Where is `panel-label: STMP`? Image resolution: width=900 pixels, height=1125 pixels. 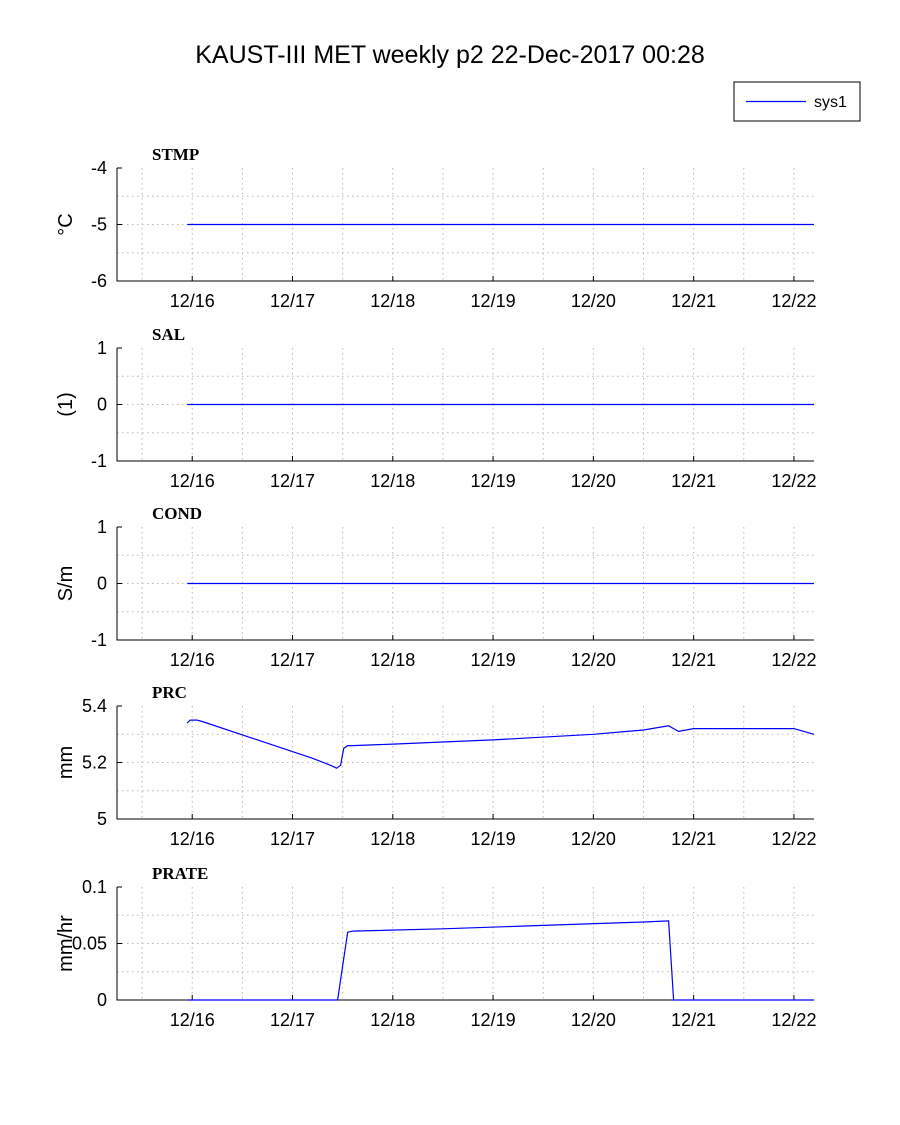
panel-label: STMP is located at coordinates (175, 154).